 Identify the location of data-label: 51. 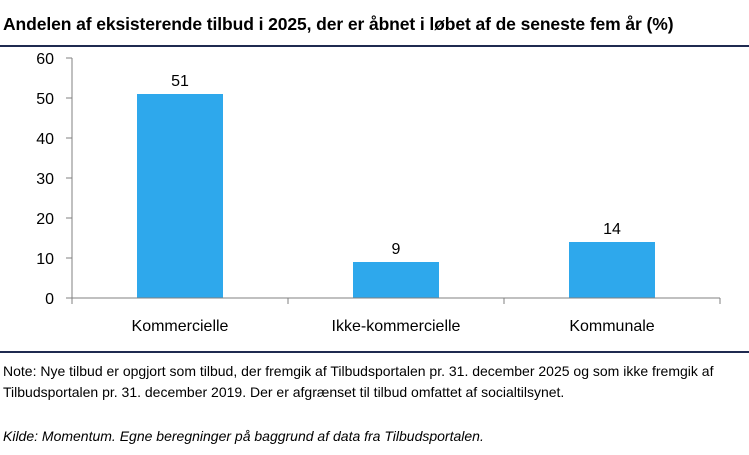
(180, 81).